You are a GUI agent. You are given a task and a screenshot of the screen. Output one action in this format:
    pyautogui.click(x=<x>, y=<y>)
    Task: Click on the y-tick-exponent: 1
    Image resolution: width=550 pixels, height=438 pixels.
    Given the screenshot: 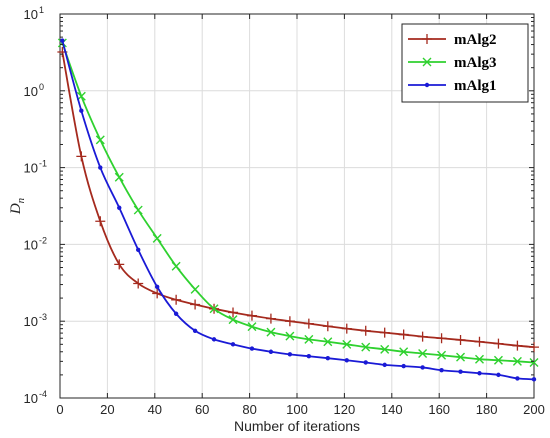 What is the action you would take?
    pyautogui.click(x=41, y=10)
    